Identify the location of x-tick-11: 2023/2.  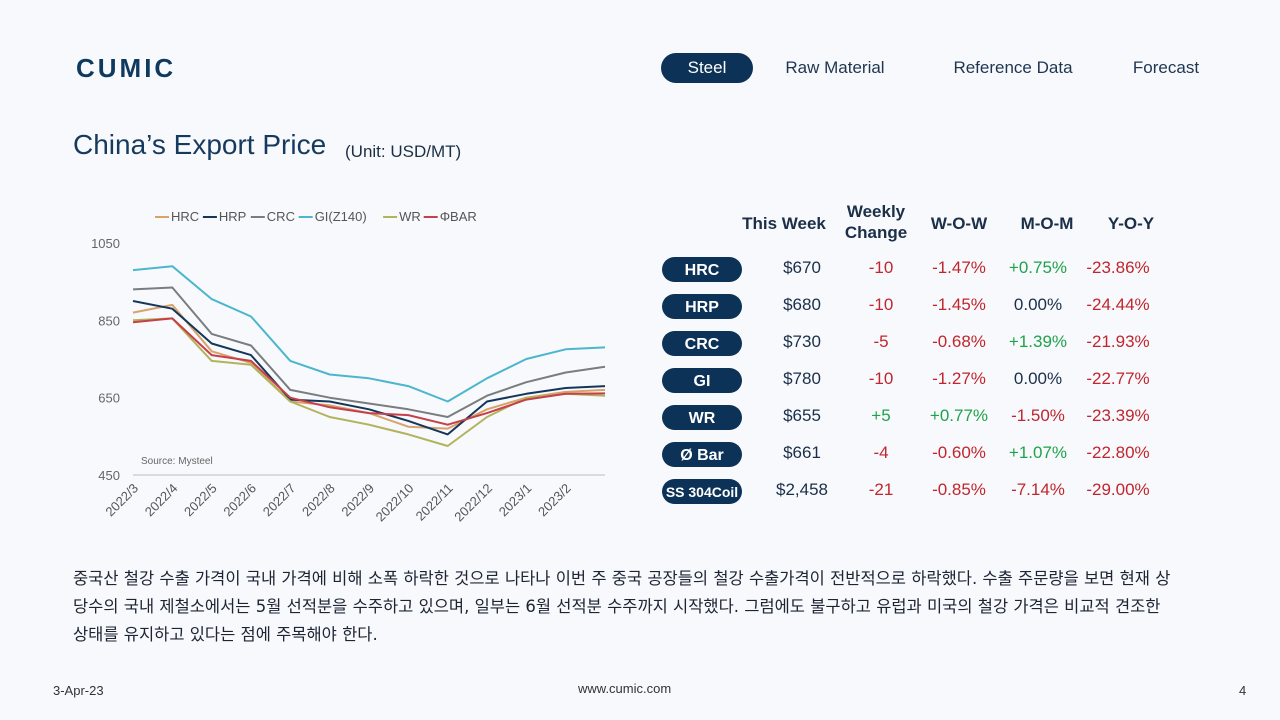
(554, 500).